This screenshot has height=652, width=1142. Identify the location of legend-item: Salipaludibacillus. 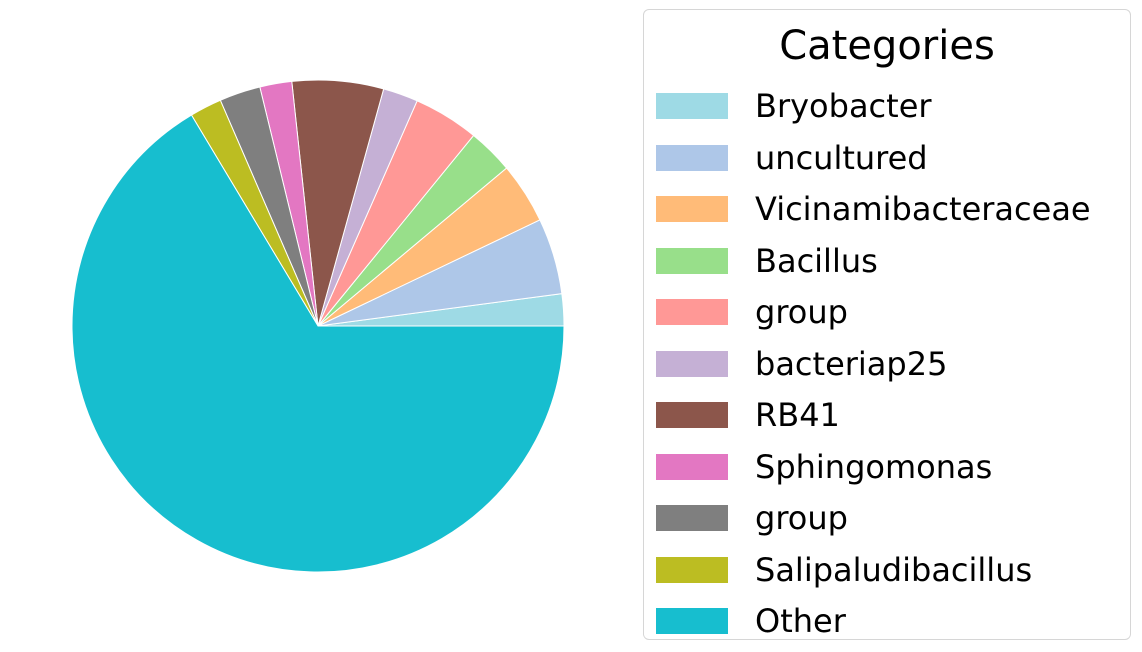
(844, 569).